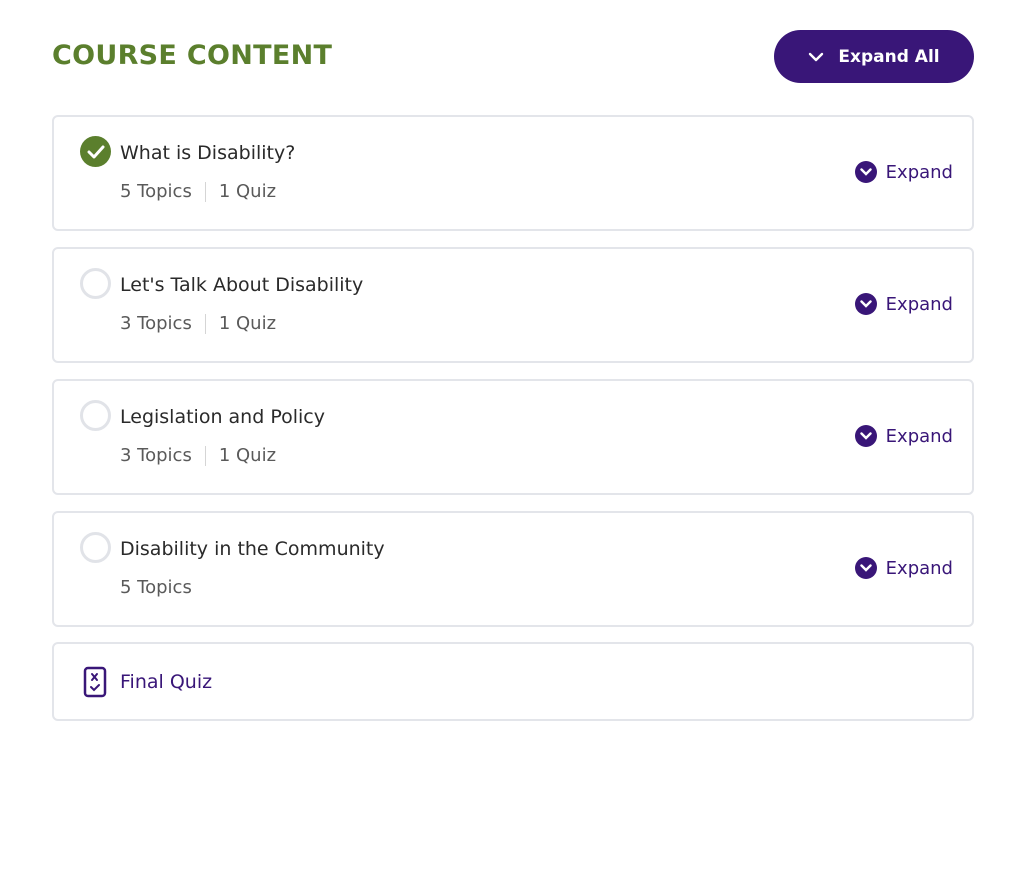  I want to click on completed-check-icon, so click(95, 151).